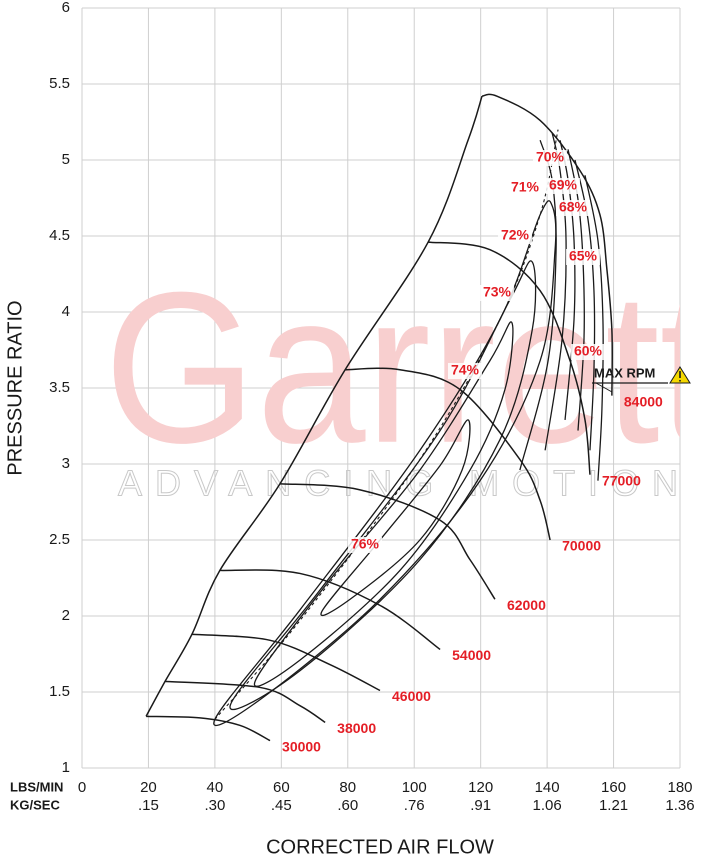 The width and height of the screenshot is (720, 865). I want to click on efficiency-label: 76%, so click(365, 544).